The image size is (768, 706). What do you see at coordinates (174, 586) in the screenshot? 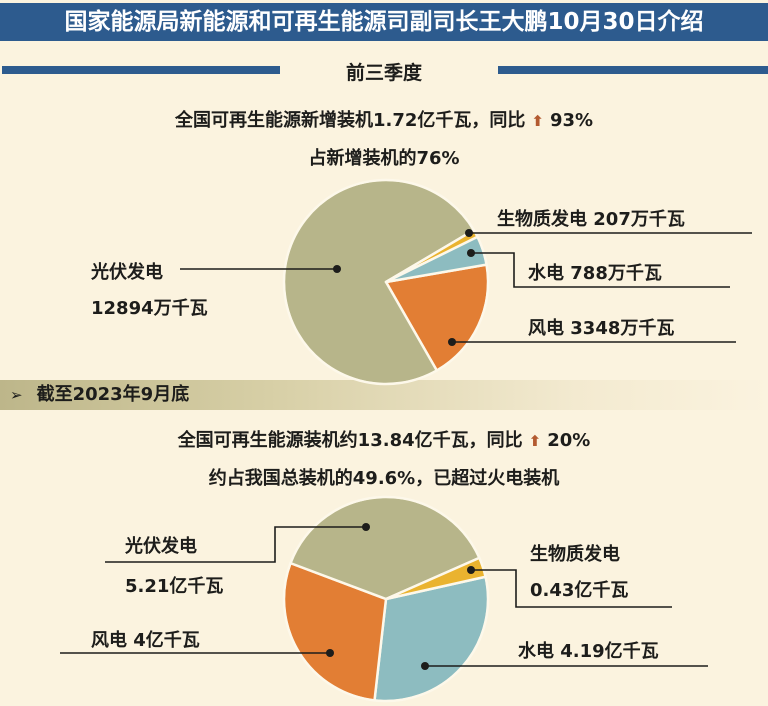
I see `label-solar-value-2: 5.21亿千瓦` at bounding box center [174, 586].